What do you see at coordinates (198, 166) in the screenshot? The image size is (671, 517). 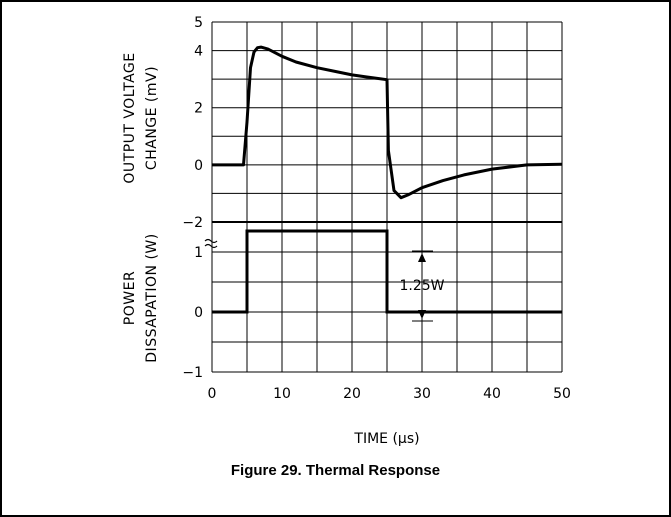 I see `top-y-tick-label: 0` at bounding box center [198, 166].